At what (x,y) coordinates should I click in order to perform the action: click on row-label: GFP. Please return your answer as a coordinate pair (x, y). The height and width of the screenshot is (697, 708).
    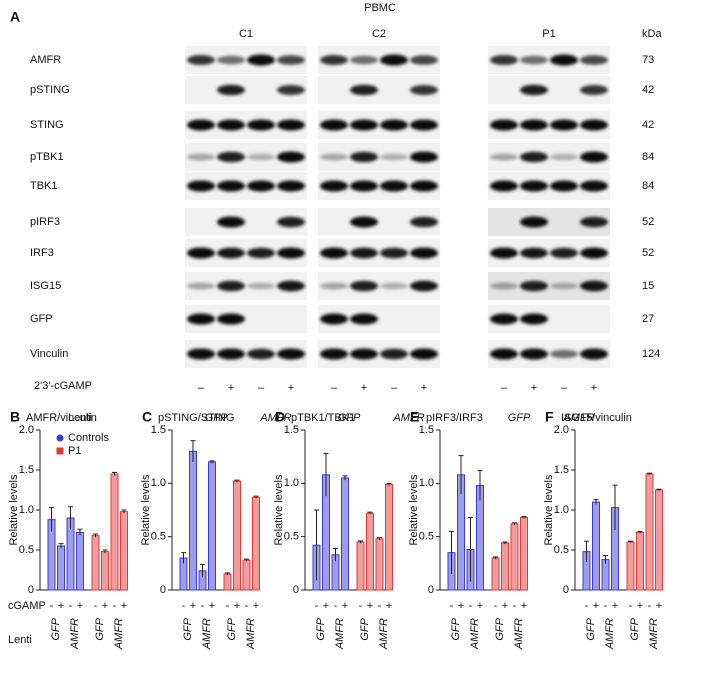
    Looking at the image, I should click on (41, 319).